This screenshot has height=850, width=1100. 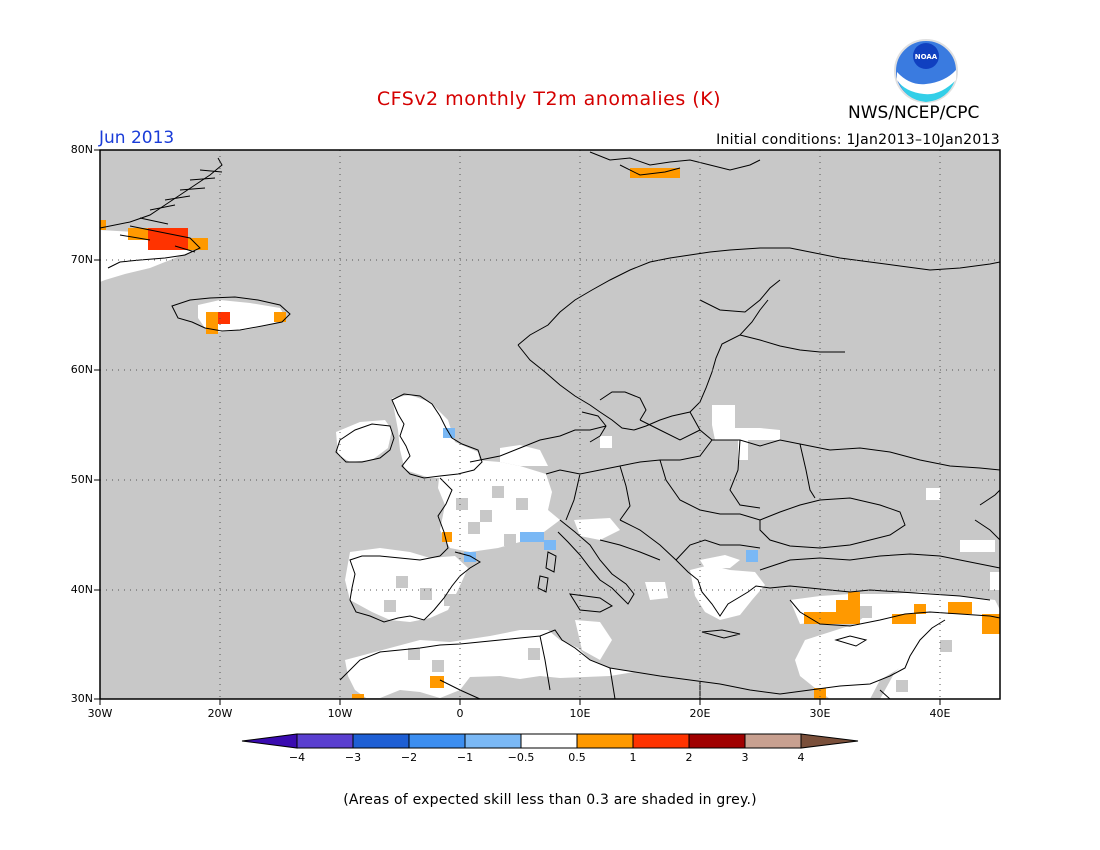 What do you see at coordinates (81, 369) in the screenshot?
I see `lat-label: 60N` at bounding box center [81, 369].